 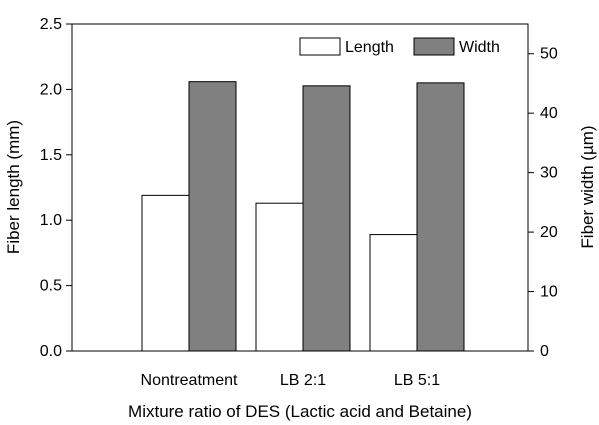 What do you see at coordinates (51, 155) in the screenshot?
I see `left-tick-label: 1.5` at bounding box center [51, 155].